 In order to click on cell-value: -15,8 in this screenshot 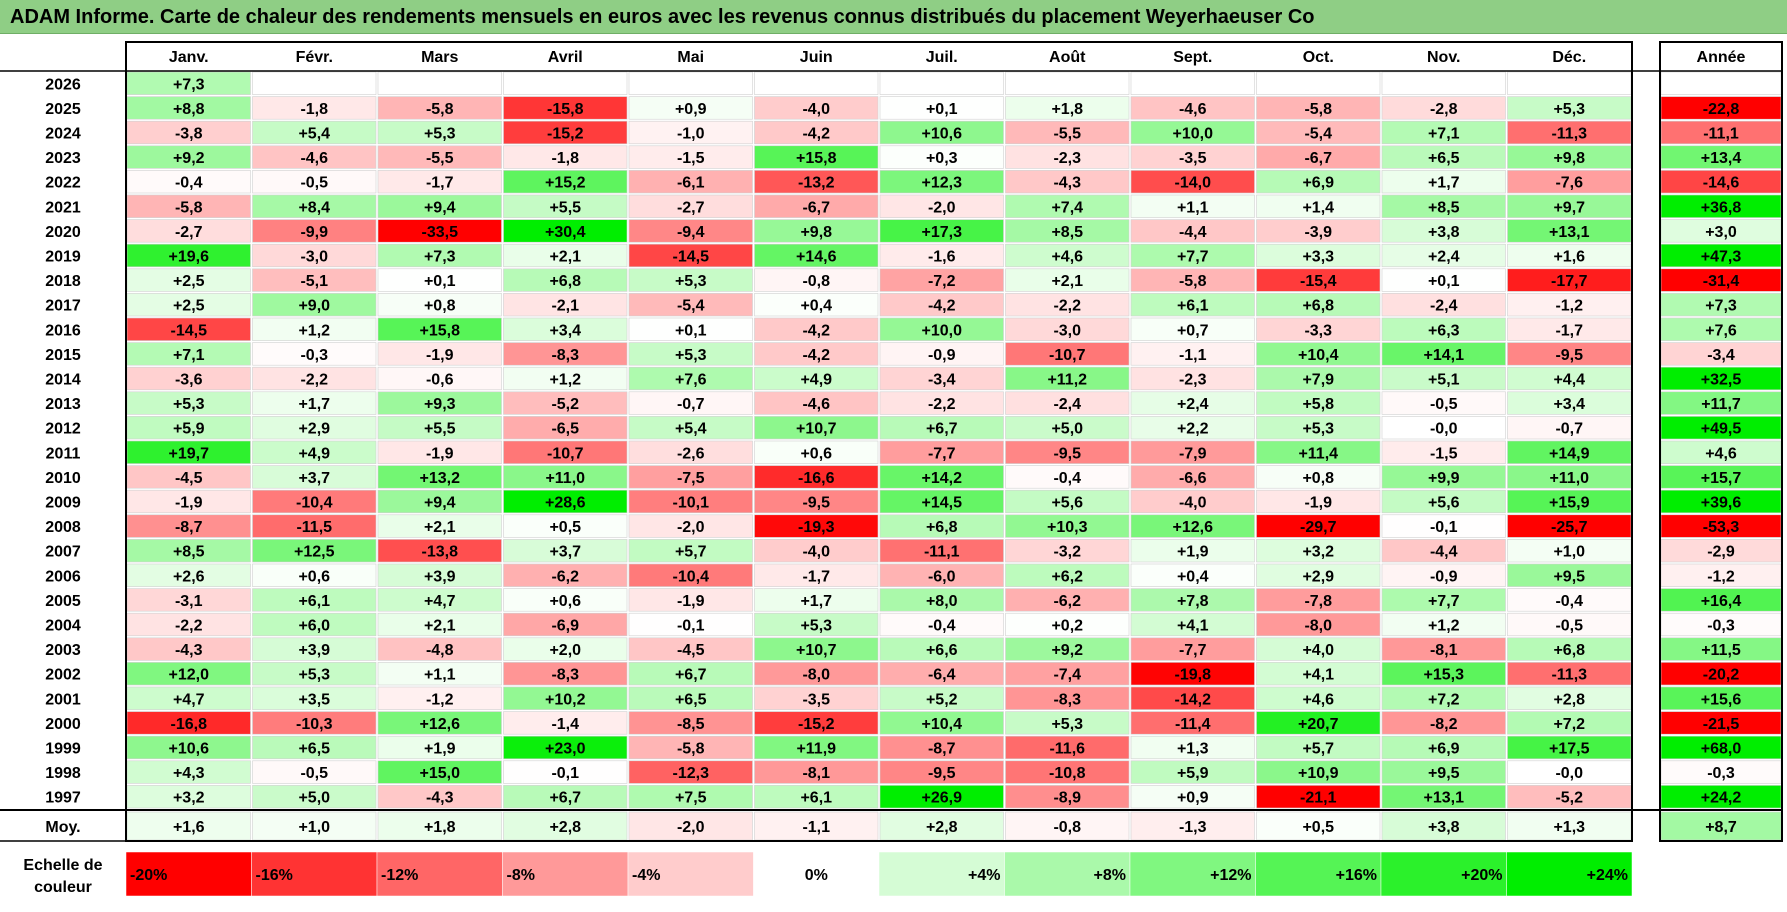, I will do `click(565, 109)`.